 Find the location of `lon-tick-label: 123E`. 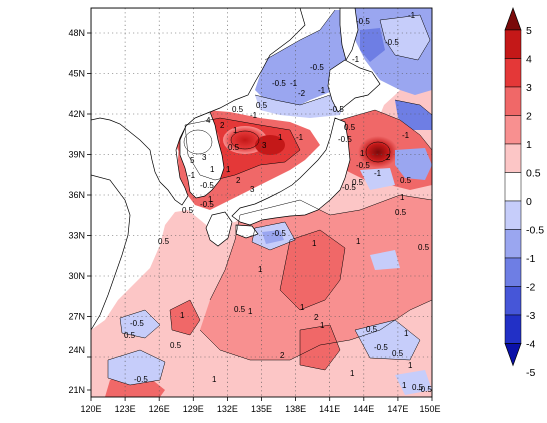

lon-tick-label: 123E is located at coordinates (125, 409).